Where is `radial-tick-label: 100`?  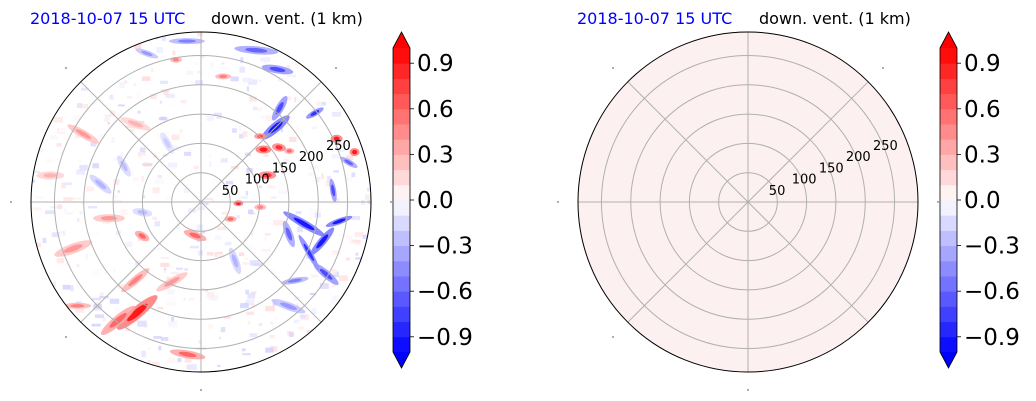
radial-tick-label: 100 is located at coordinates (257, 180).